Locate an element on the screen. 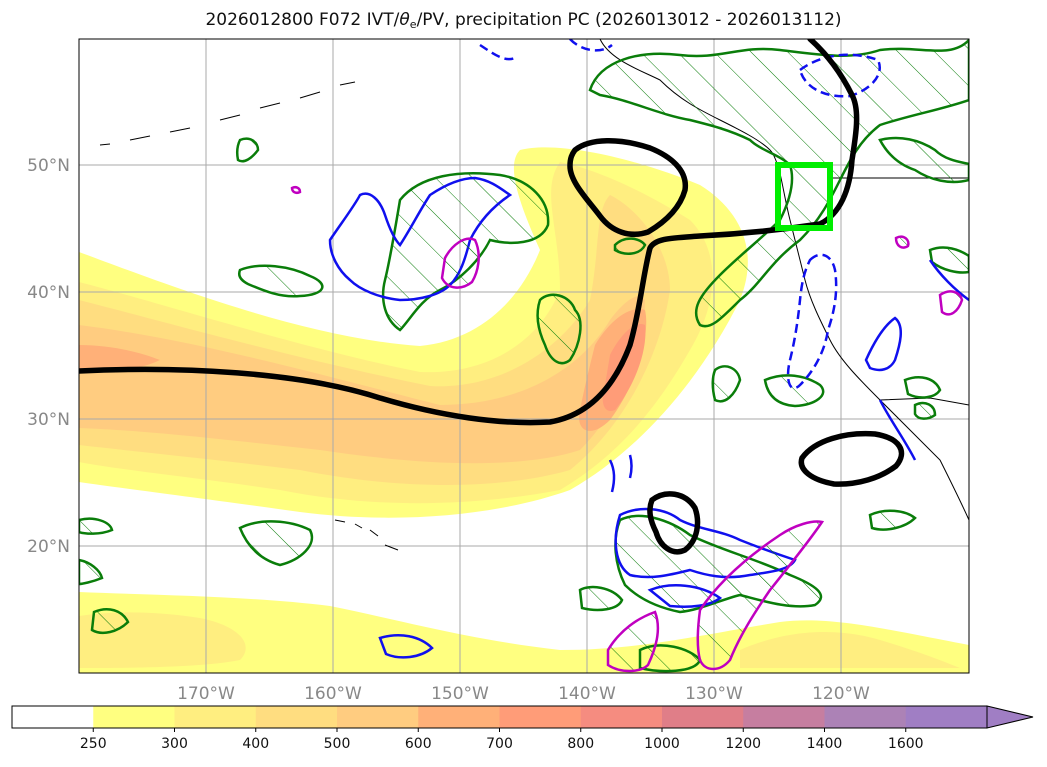  lon-label: 140°W is located at coordinates (587, 694).